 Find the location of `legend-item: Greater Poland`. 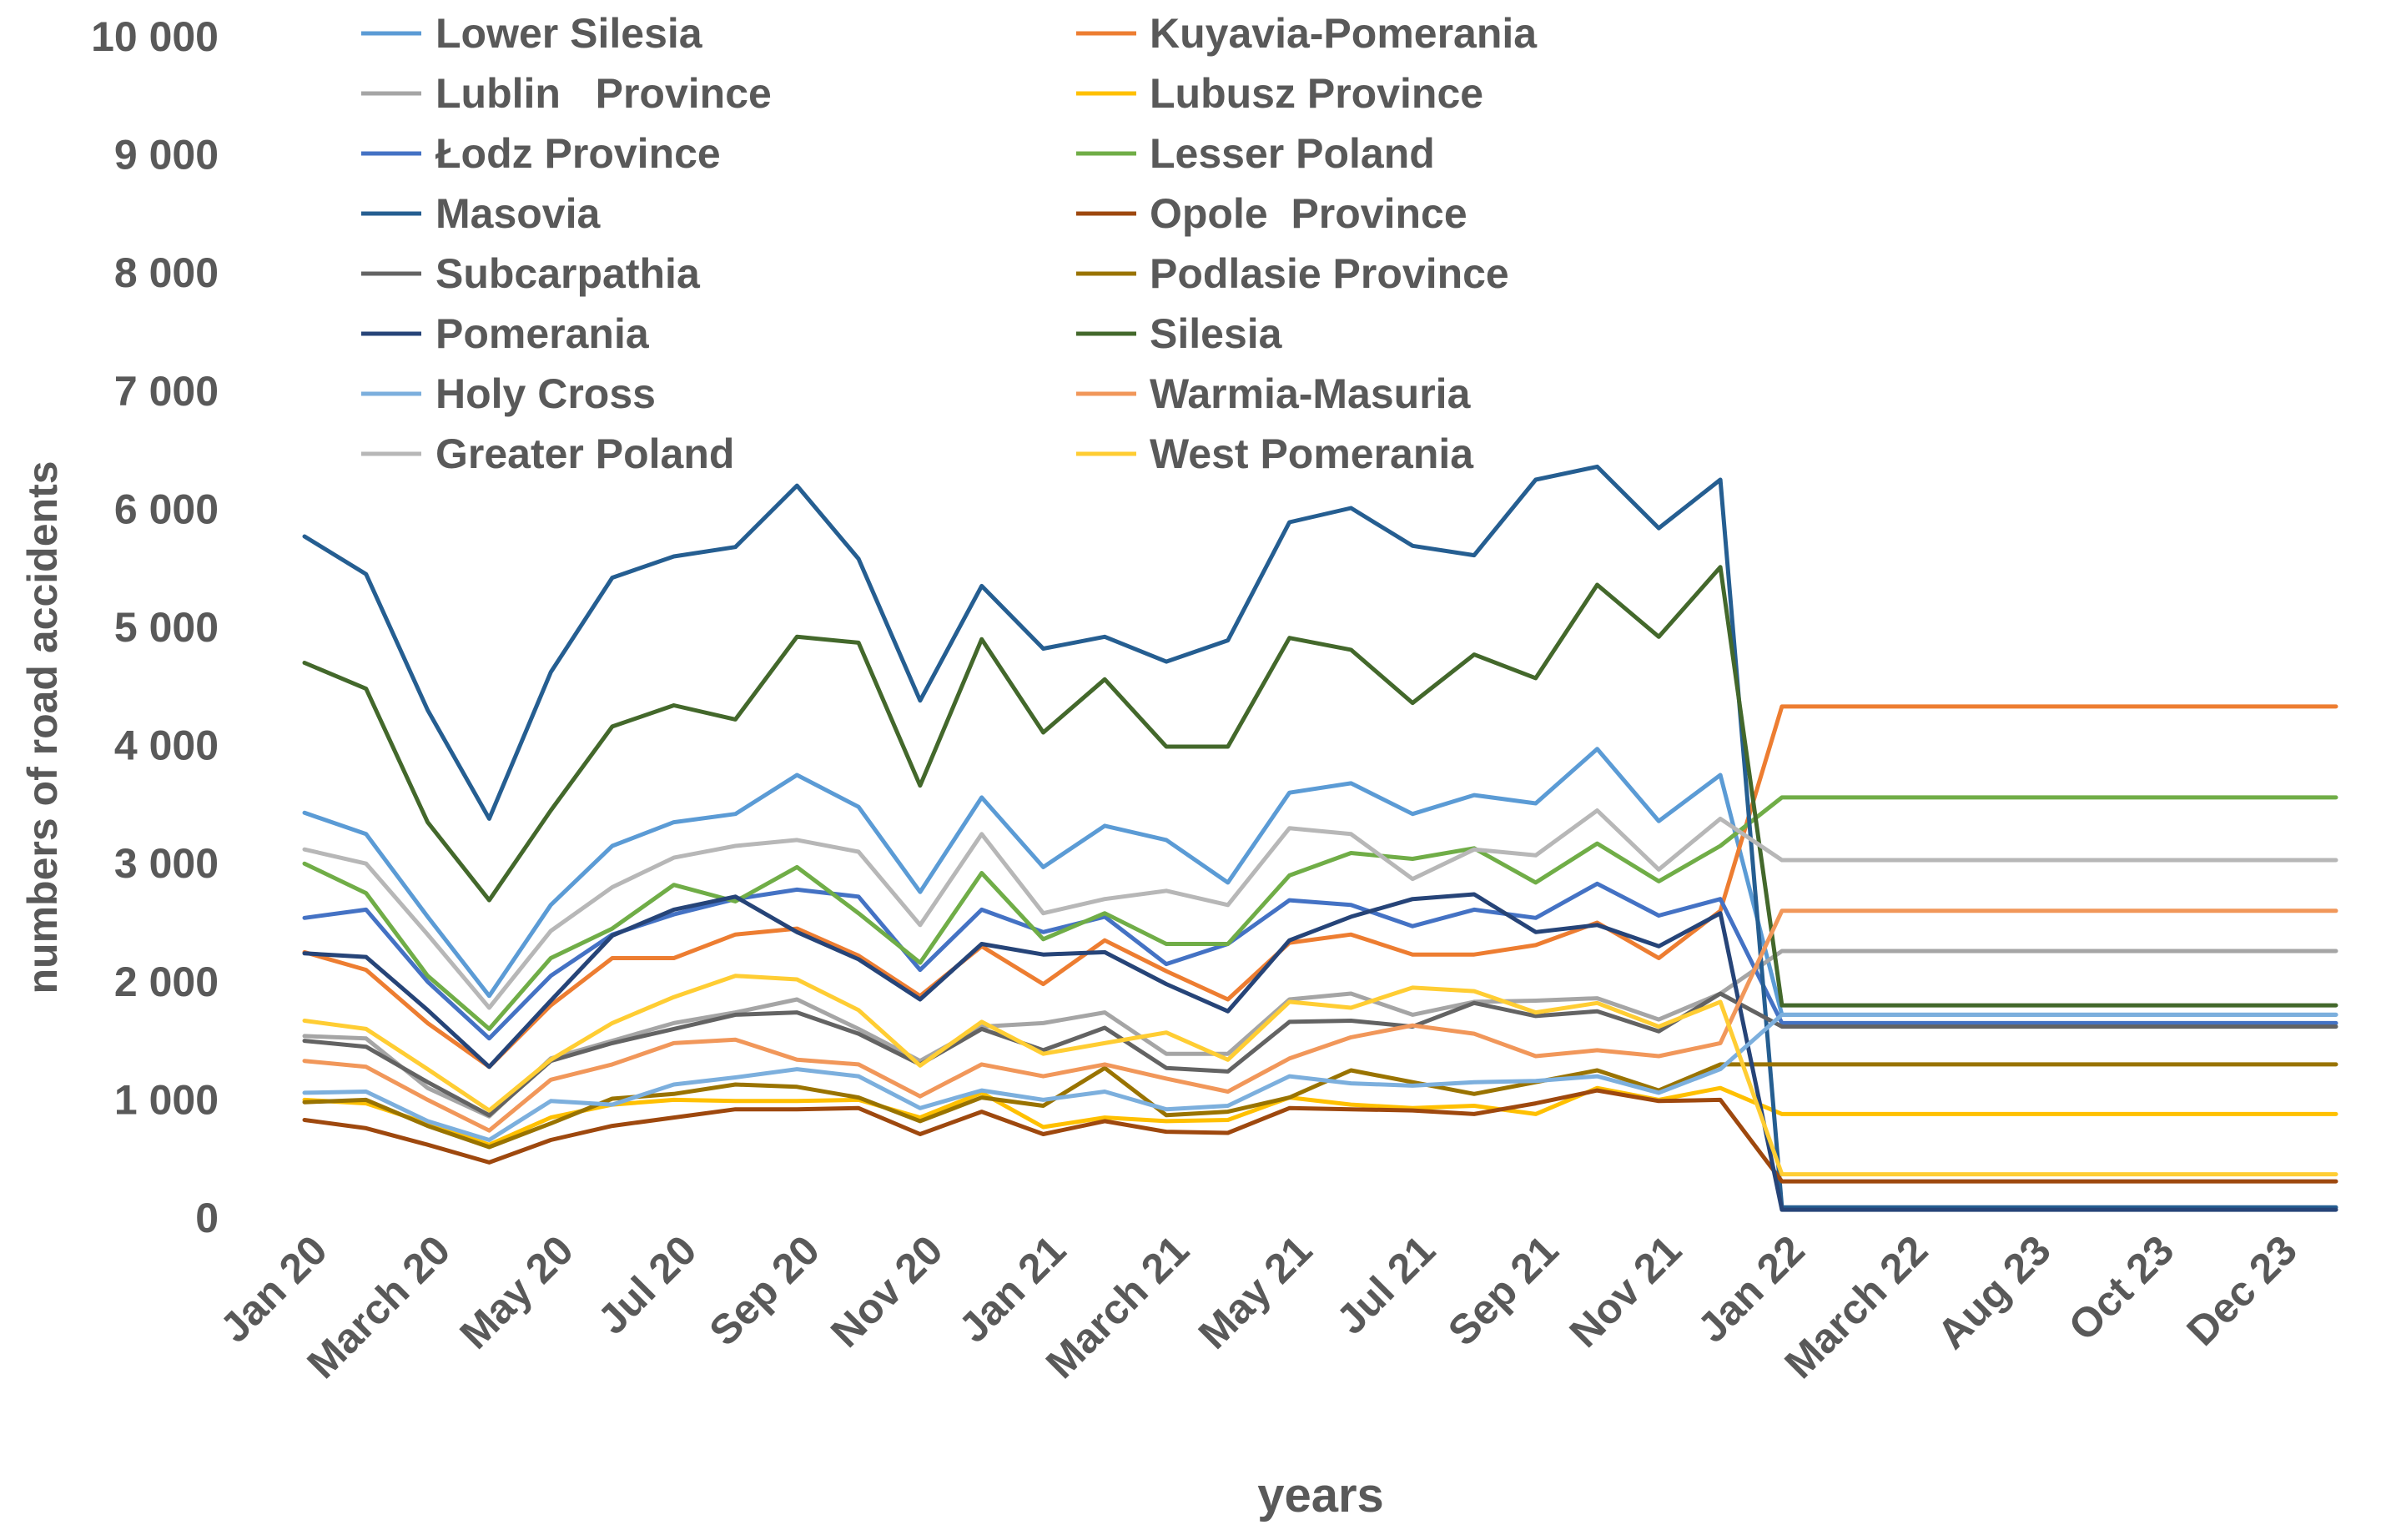

legend-item: Greater Poland is located at coordinates (547, 453).